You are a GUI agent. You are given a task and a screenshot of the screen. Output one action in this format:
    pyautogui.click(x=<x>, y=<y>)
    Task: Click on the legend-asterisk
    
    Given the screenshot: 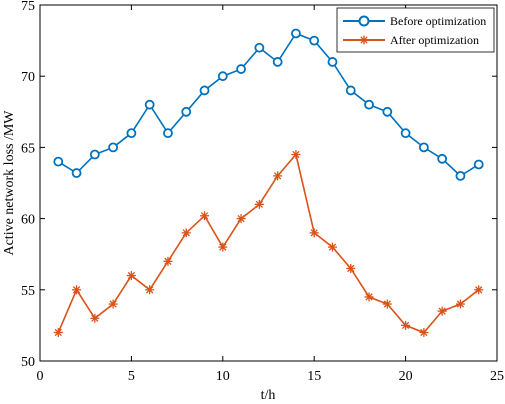 What is the action you would take?
    pyautogui.click(x=364, y=40)
    